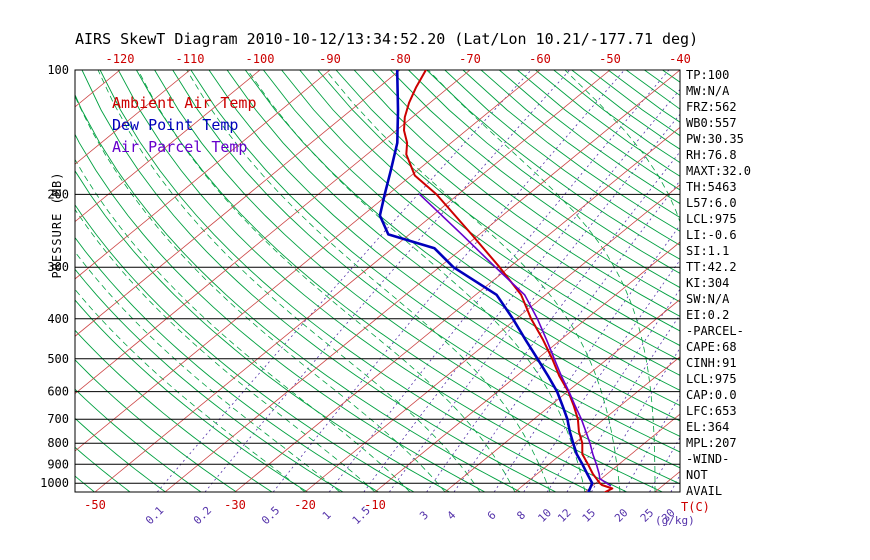  What do you see at coordinates (57, 225) in the screenshot?
I see `pressure-axis-label: PRESSURE (MB)` at bounding box center [57, 225].